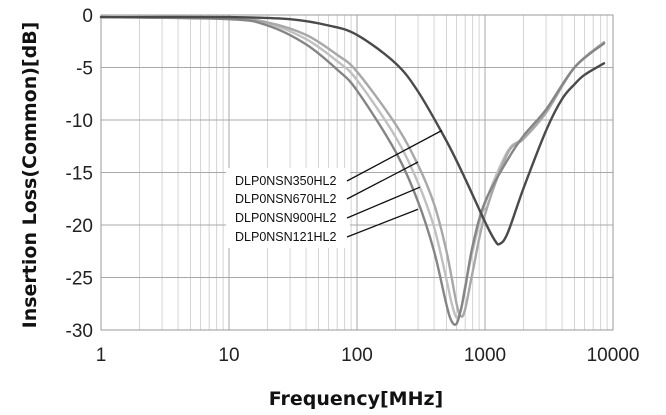 This screenshot has height=415, width=666. I want to click on x-axis-ticks: 1 10 100 1000 10000, so click(368, 355).